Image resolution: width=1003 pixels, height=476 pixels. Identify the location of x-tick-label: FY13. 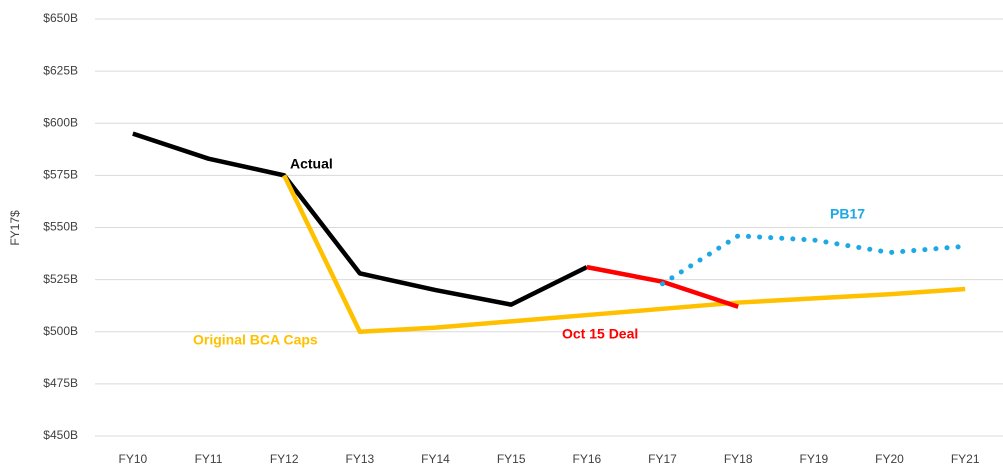
(359, 459).